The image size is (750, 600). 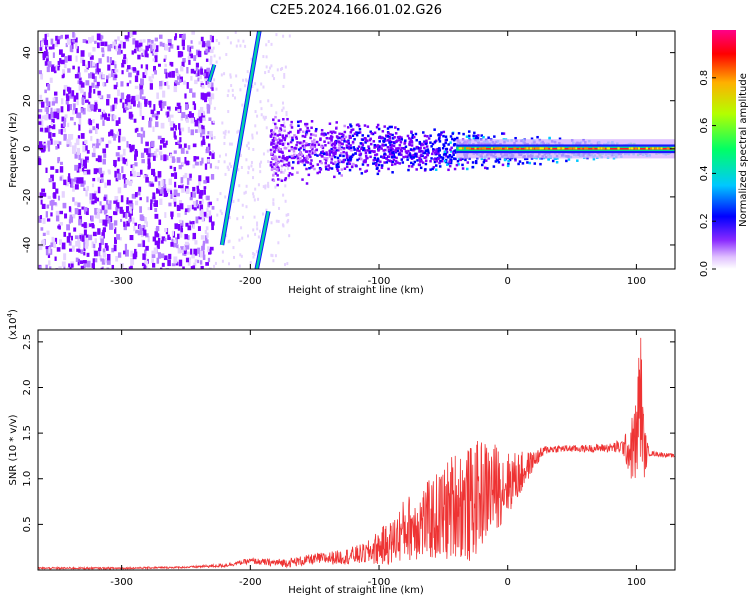 What do you see at coordinates (121, 281) in the screenshot?
I see `x-tick-label: -300` at bounding box center [121, 281].